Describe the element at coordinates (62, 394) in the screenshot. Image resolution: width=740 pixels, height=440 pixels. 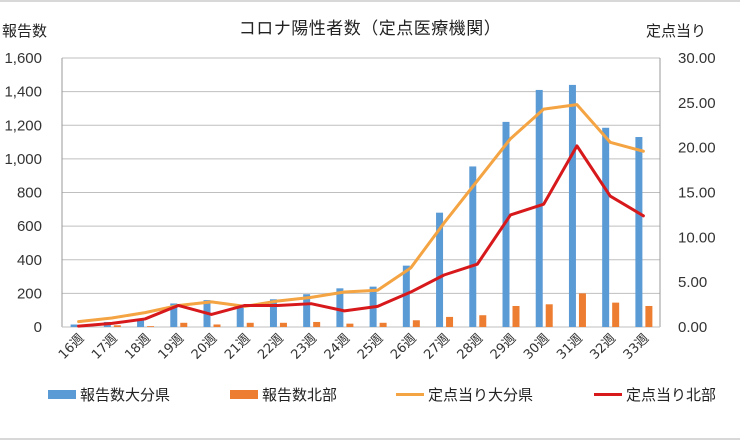
I see `legend-swatch-blue-bar` at that location.